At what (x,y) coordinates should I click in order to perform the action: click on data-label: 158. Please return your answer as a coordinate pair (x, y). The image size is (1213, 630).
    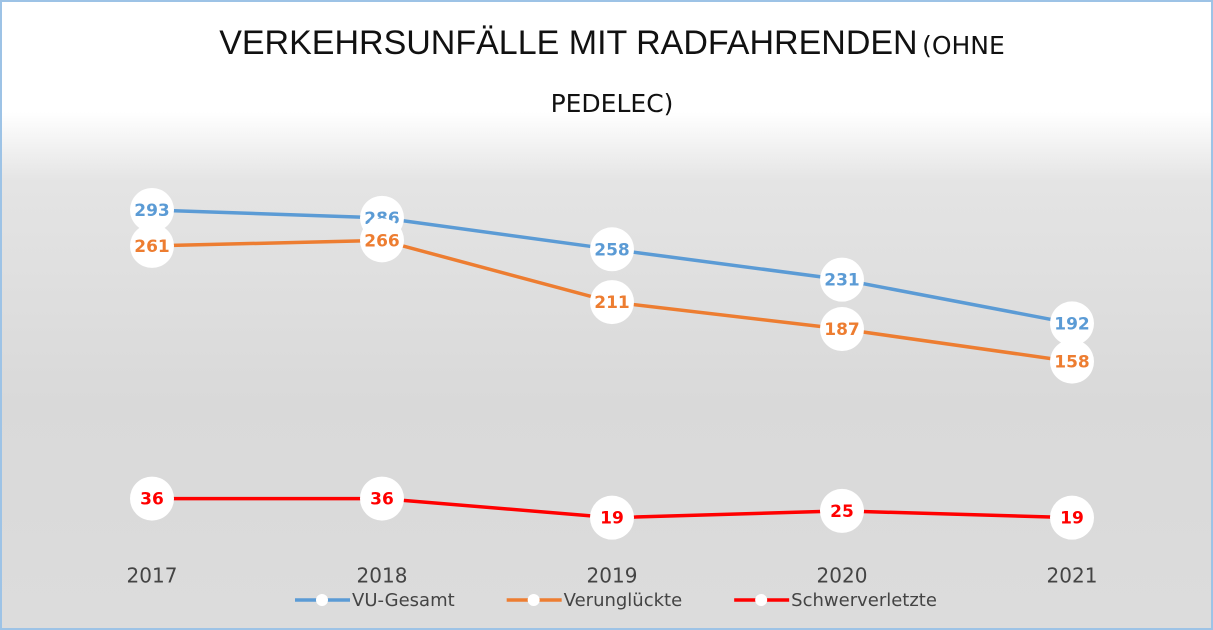
    Looking at the image, I should click on (1072, 363).